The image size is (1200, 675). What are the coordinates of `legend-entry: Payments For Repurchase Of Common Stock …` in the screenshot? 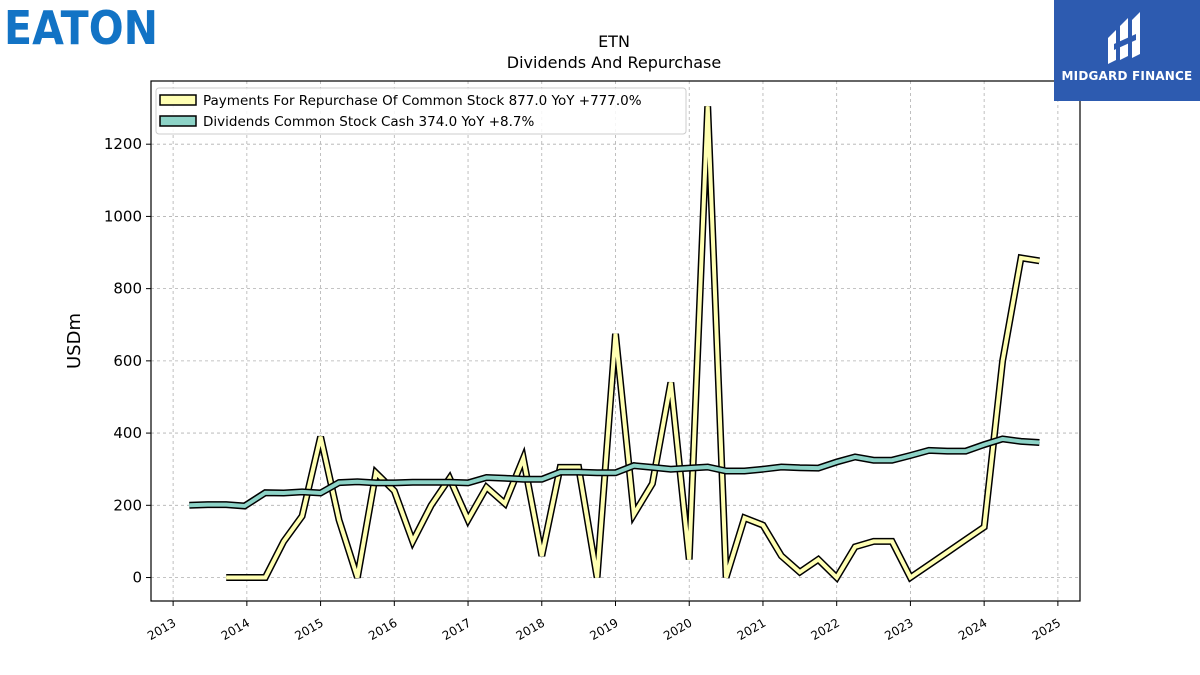 It's located at (422, 101).